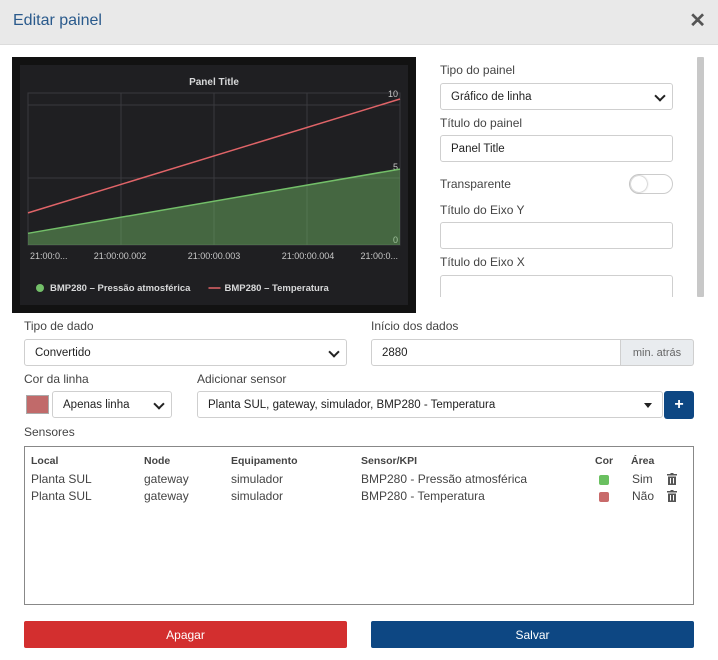 Image resolution: width=718 pixels, height=660 pixels. Describe the element at coordinates (477, 70) in the screenshot. I see `tipo-painel-label: Tipo do painel` at that location.